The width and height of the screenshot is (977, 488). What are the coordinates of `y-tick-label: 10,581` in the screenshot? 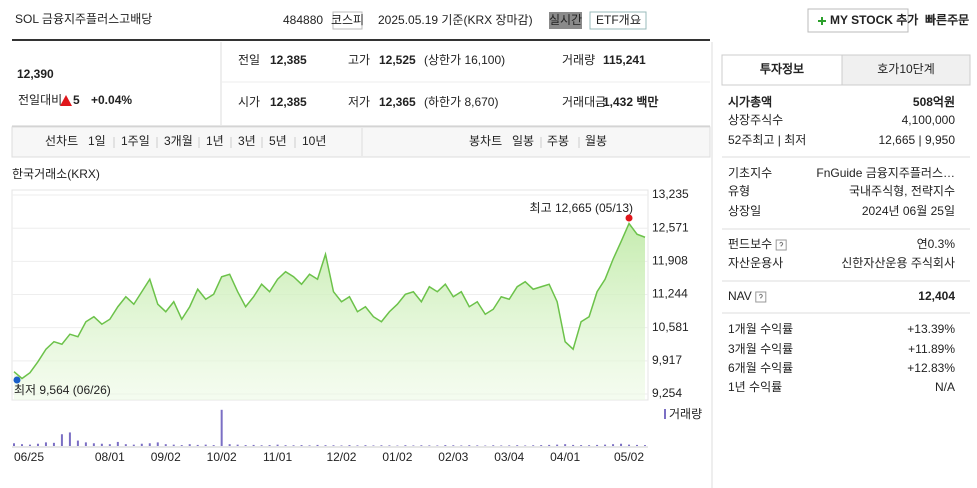 It's located at (670, 327).